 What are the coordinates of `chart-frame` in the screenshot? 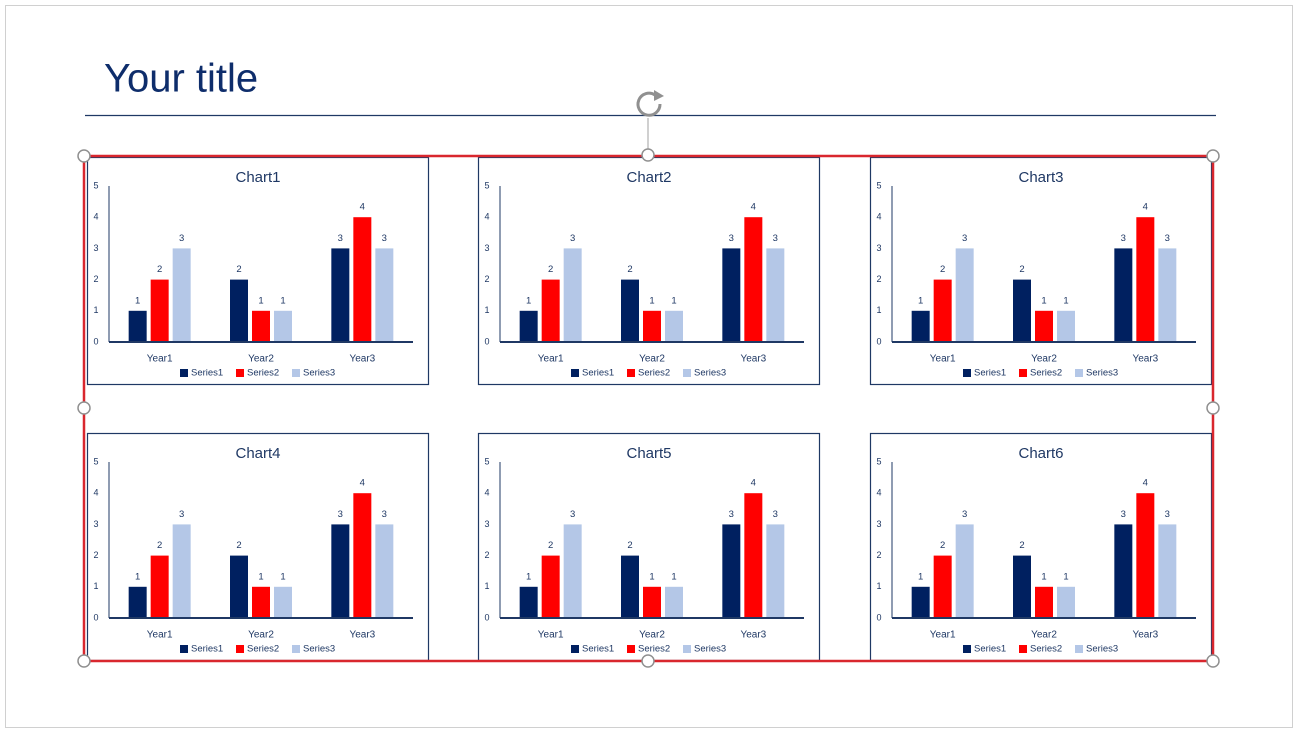 It's located at (258, 271).